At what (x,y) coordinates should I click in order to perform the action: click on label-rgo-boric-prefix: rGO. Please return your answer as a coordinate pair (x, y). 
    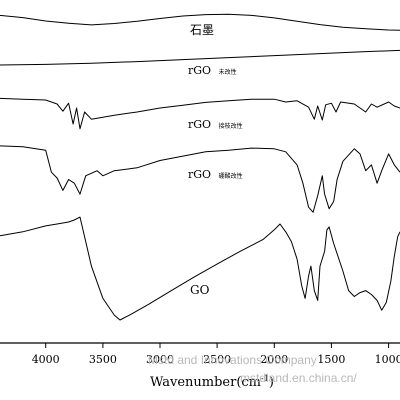
    Looking at the image, I should click on (199, 174).